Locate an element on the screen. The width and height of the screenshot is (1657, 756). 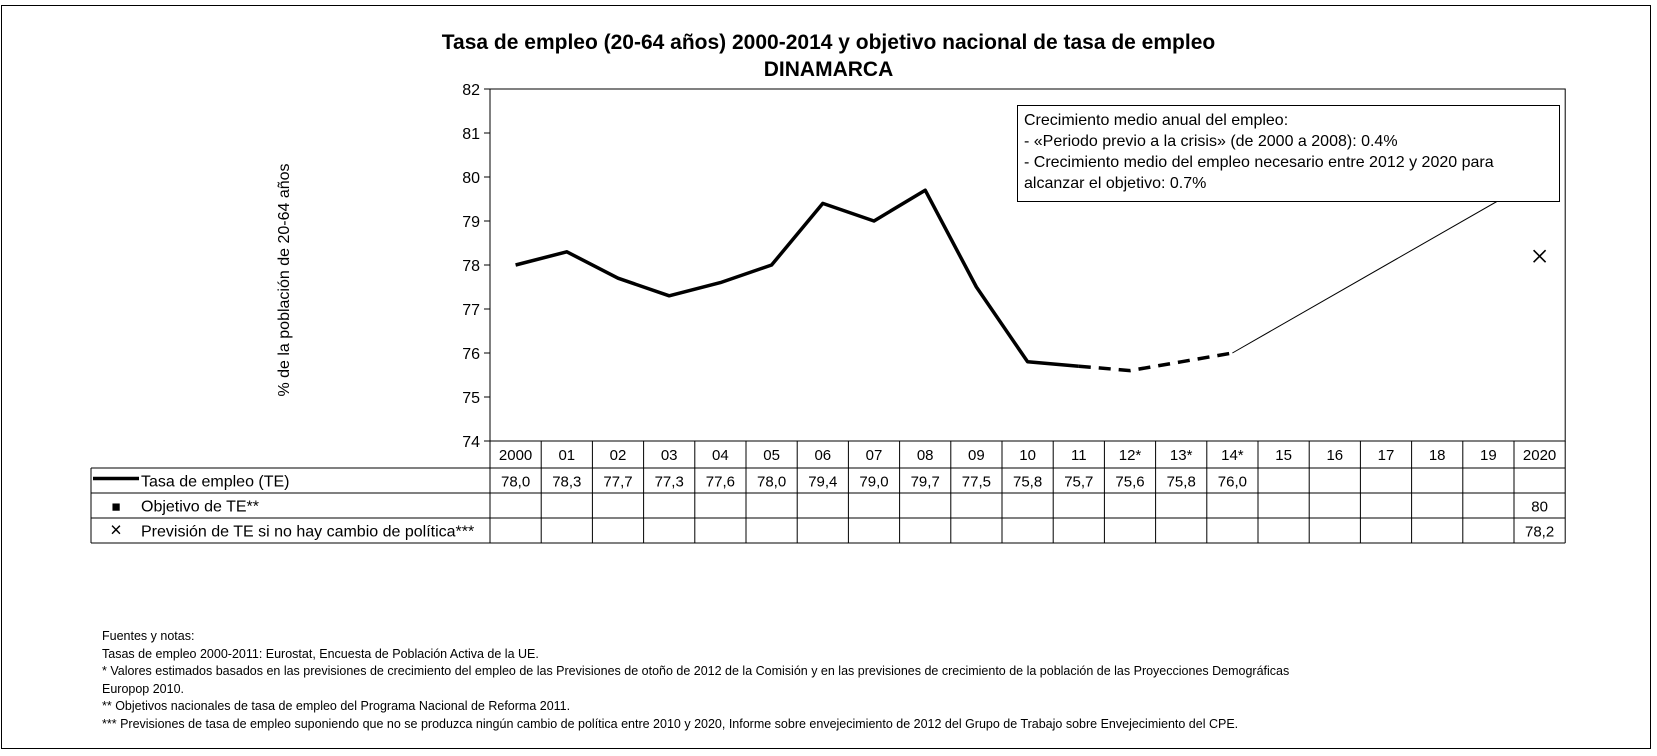
footnote-heading: Fuentes y notas: is located at coordinates (148, 636).